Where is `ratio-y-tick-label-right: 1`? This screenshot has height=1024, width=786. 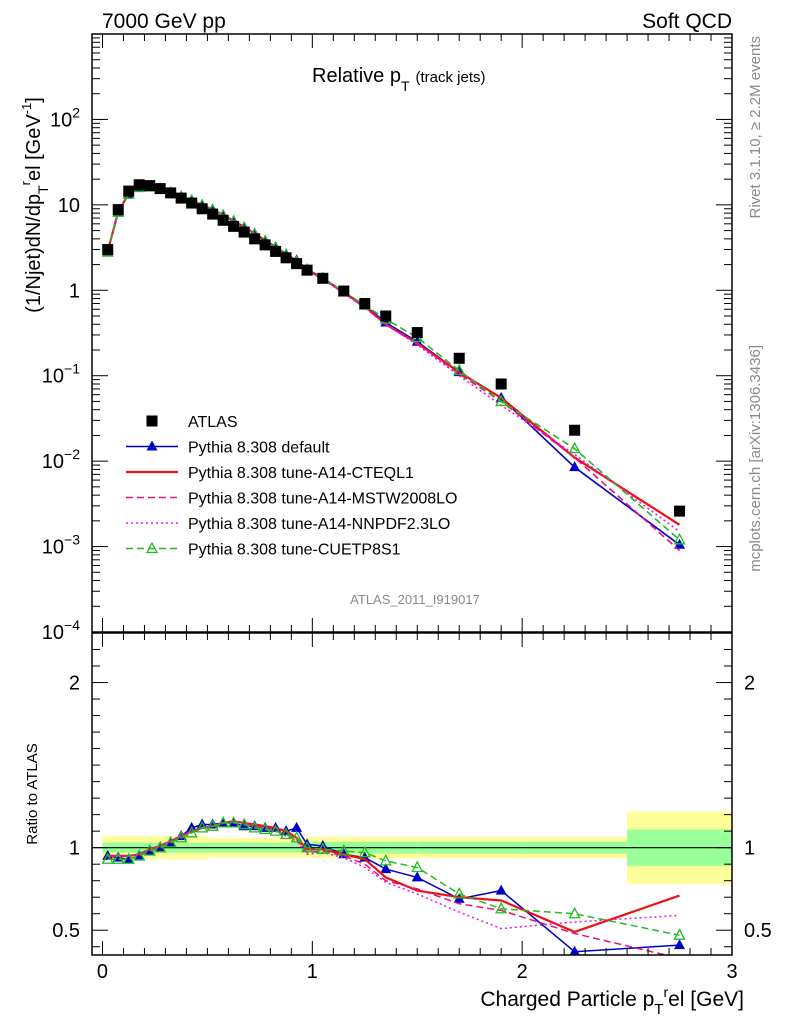
ratio-y-tick-label-right: 1 is located at coordinates (749, 849).